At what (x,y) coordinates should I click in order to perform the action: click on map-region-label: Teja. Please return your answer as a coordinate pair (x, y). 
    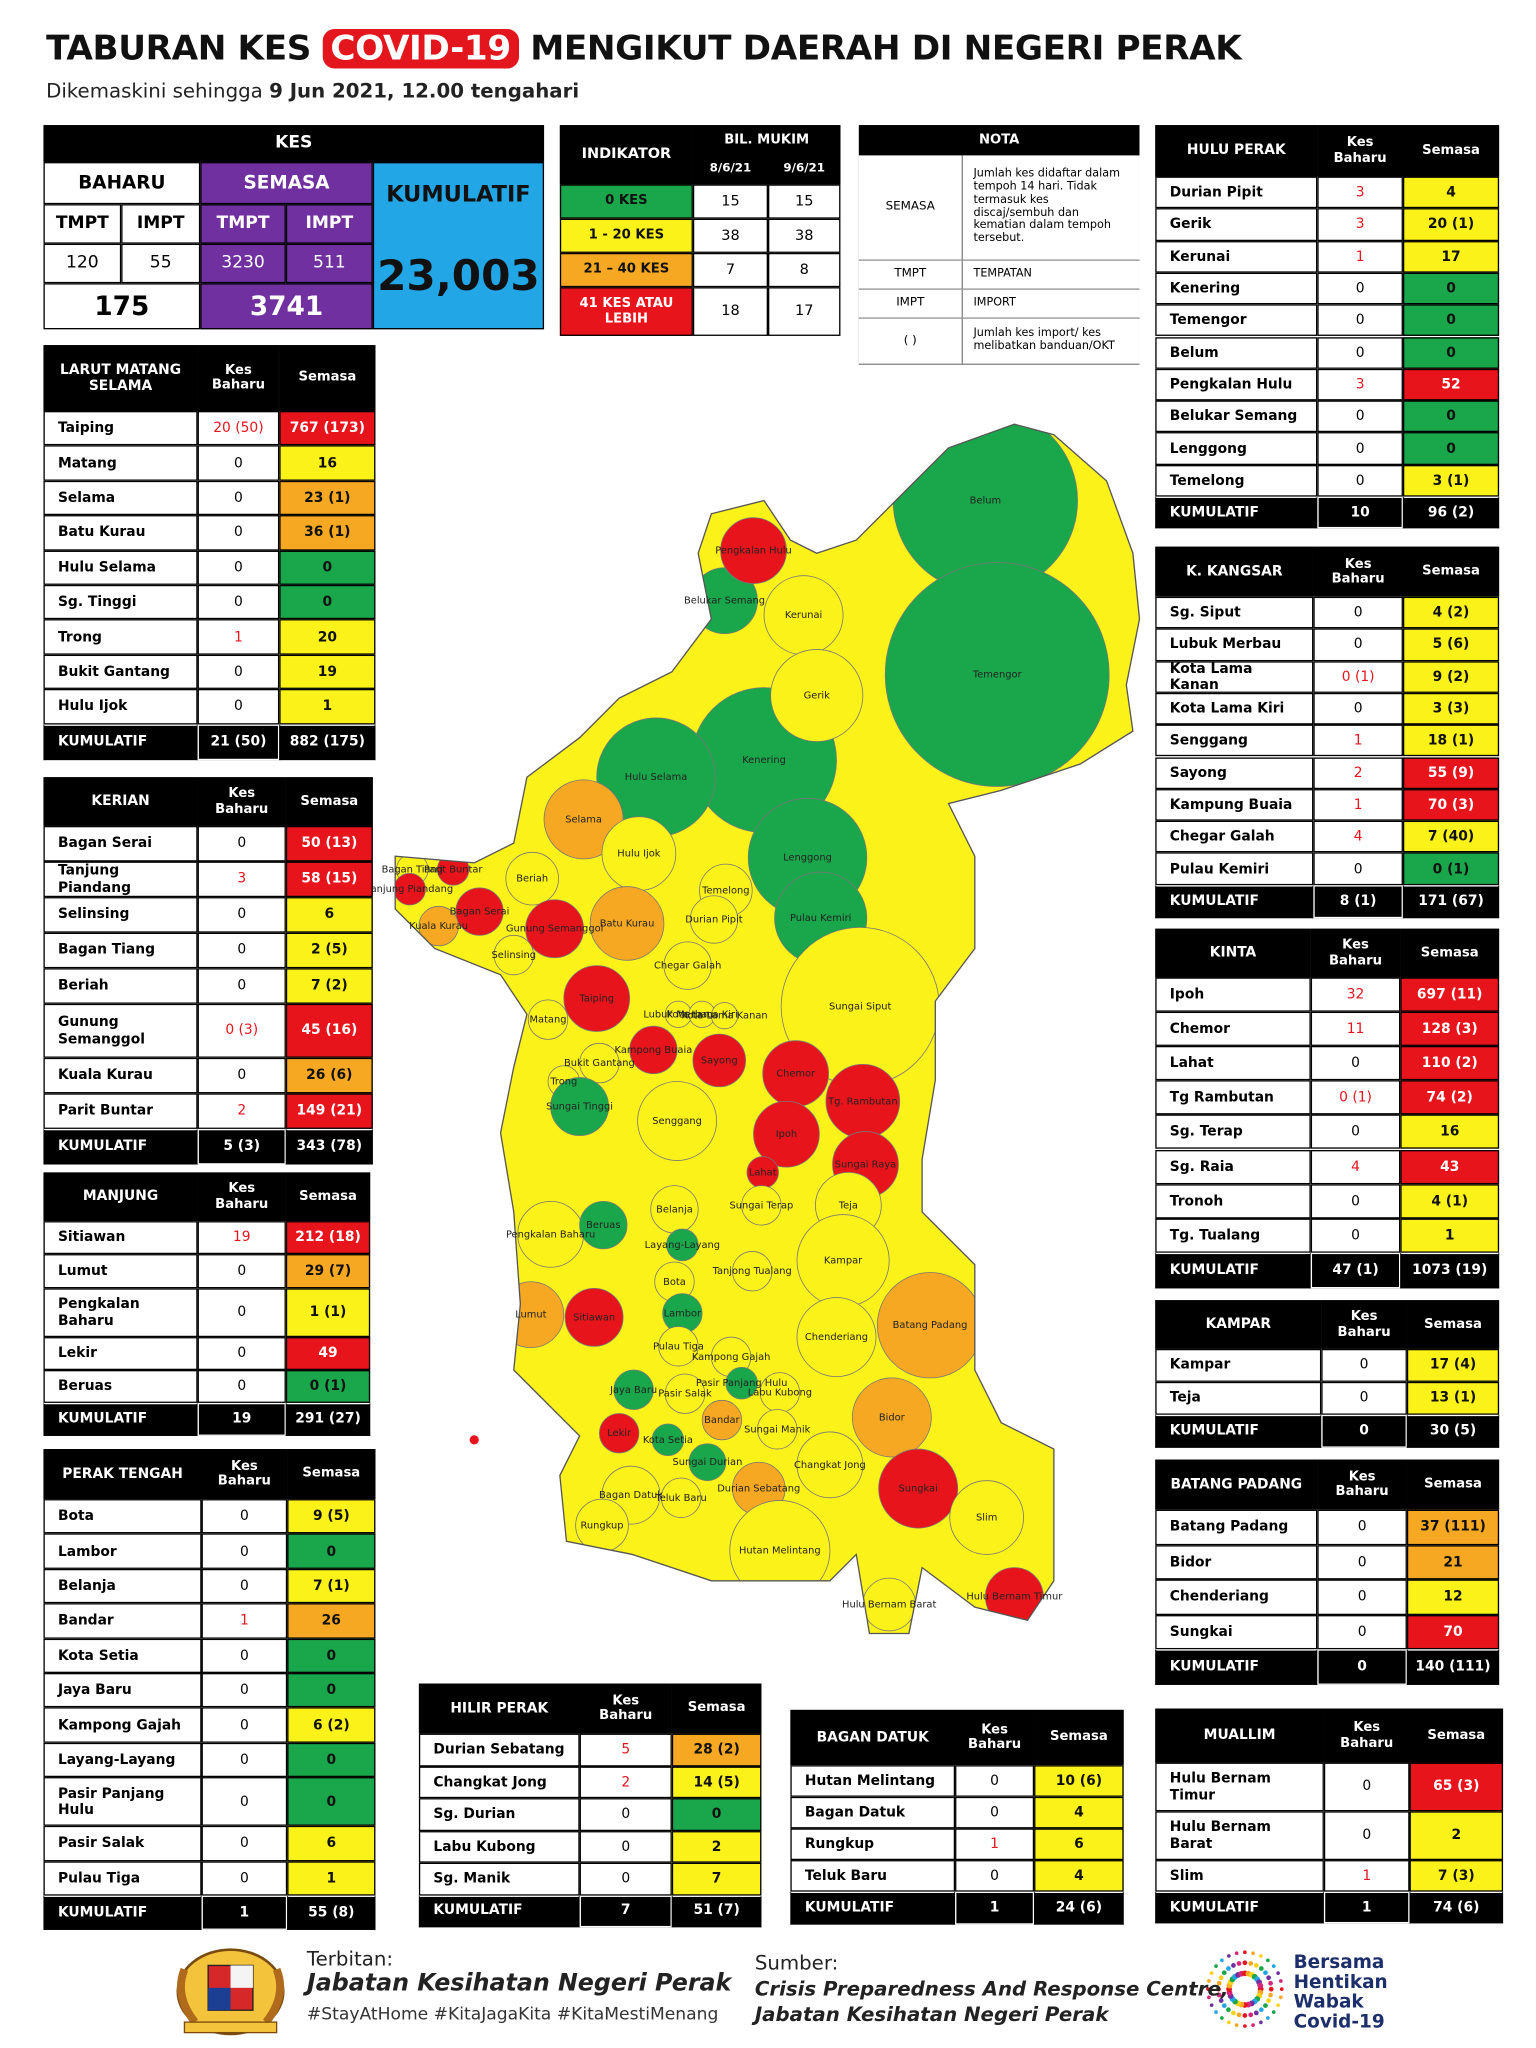
    Looking at the image, I should click on (848, 1205).